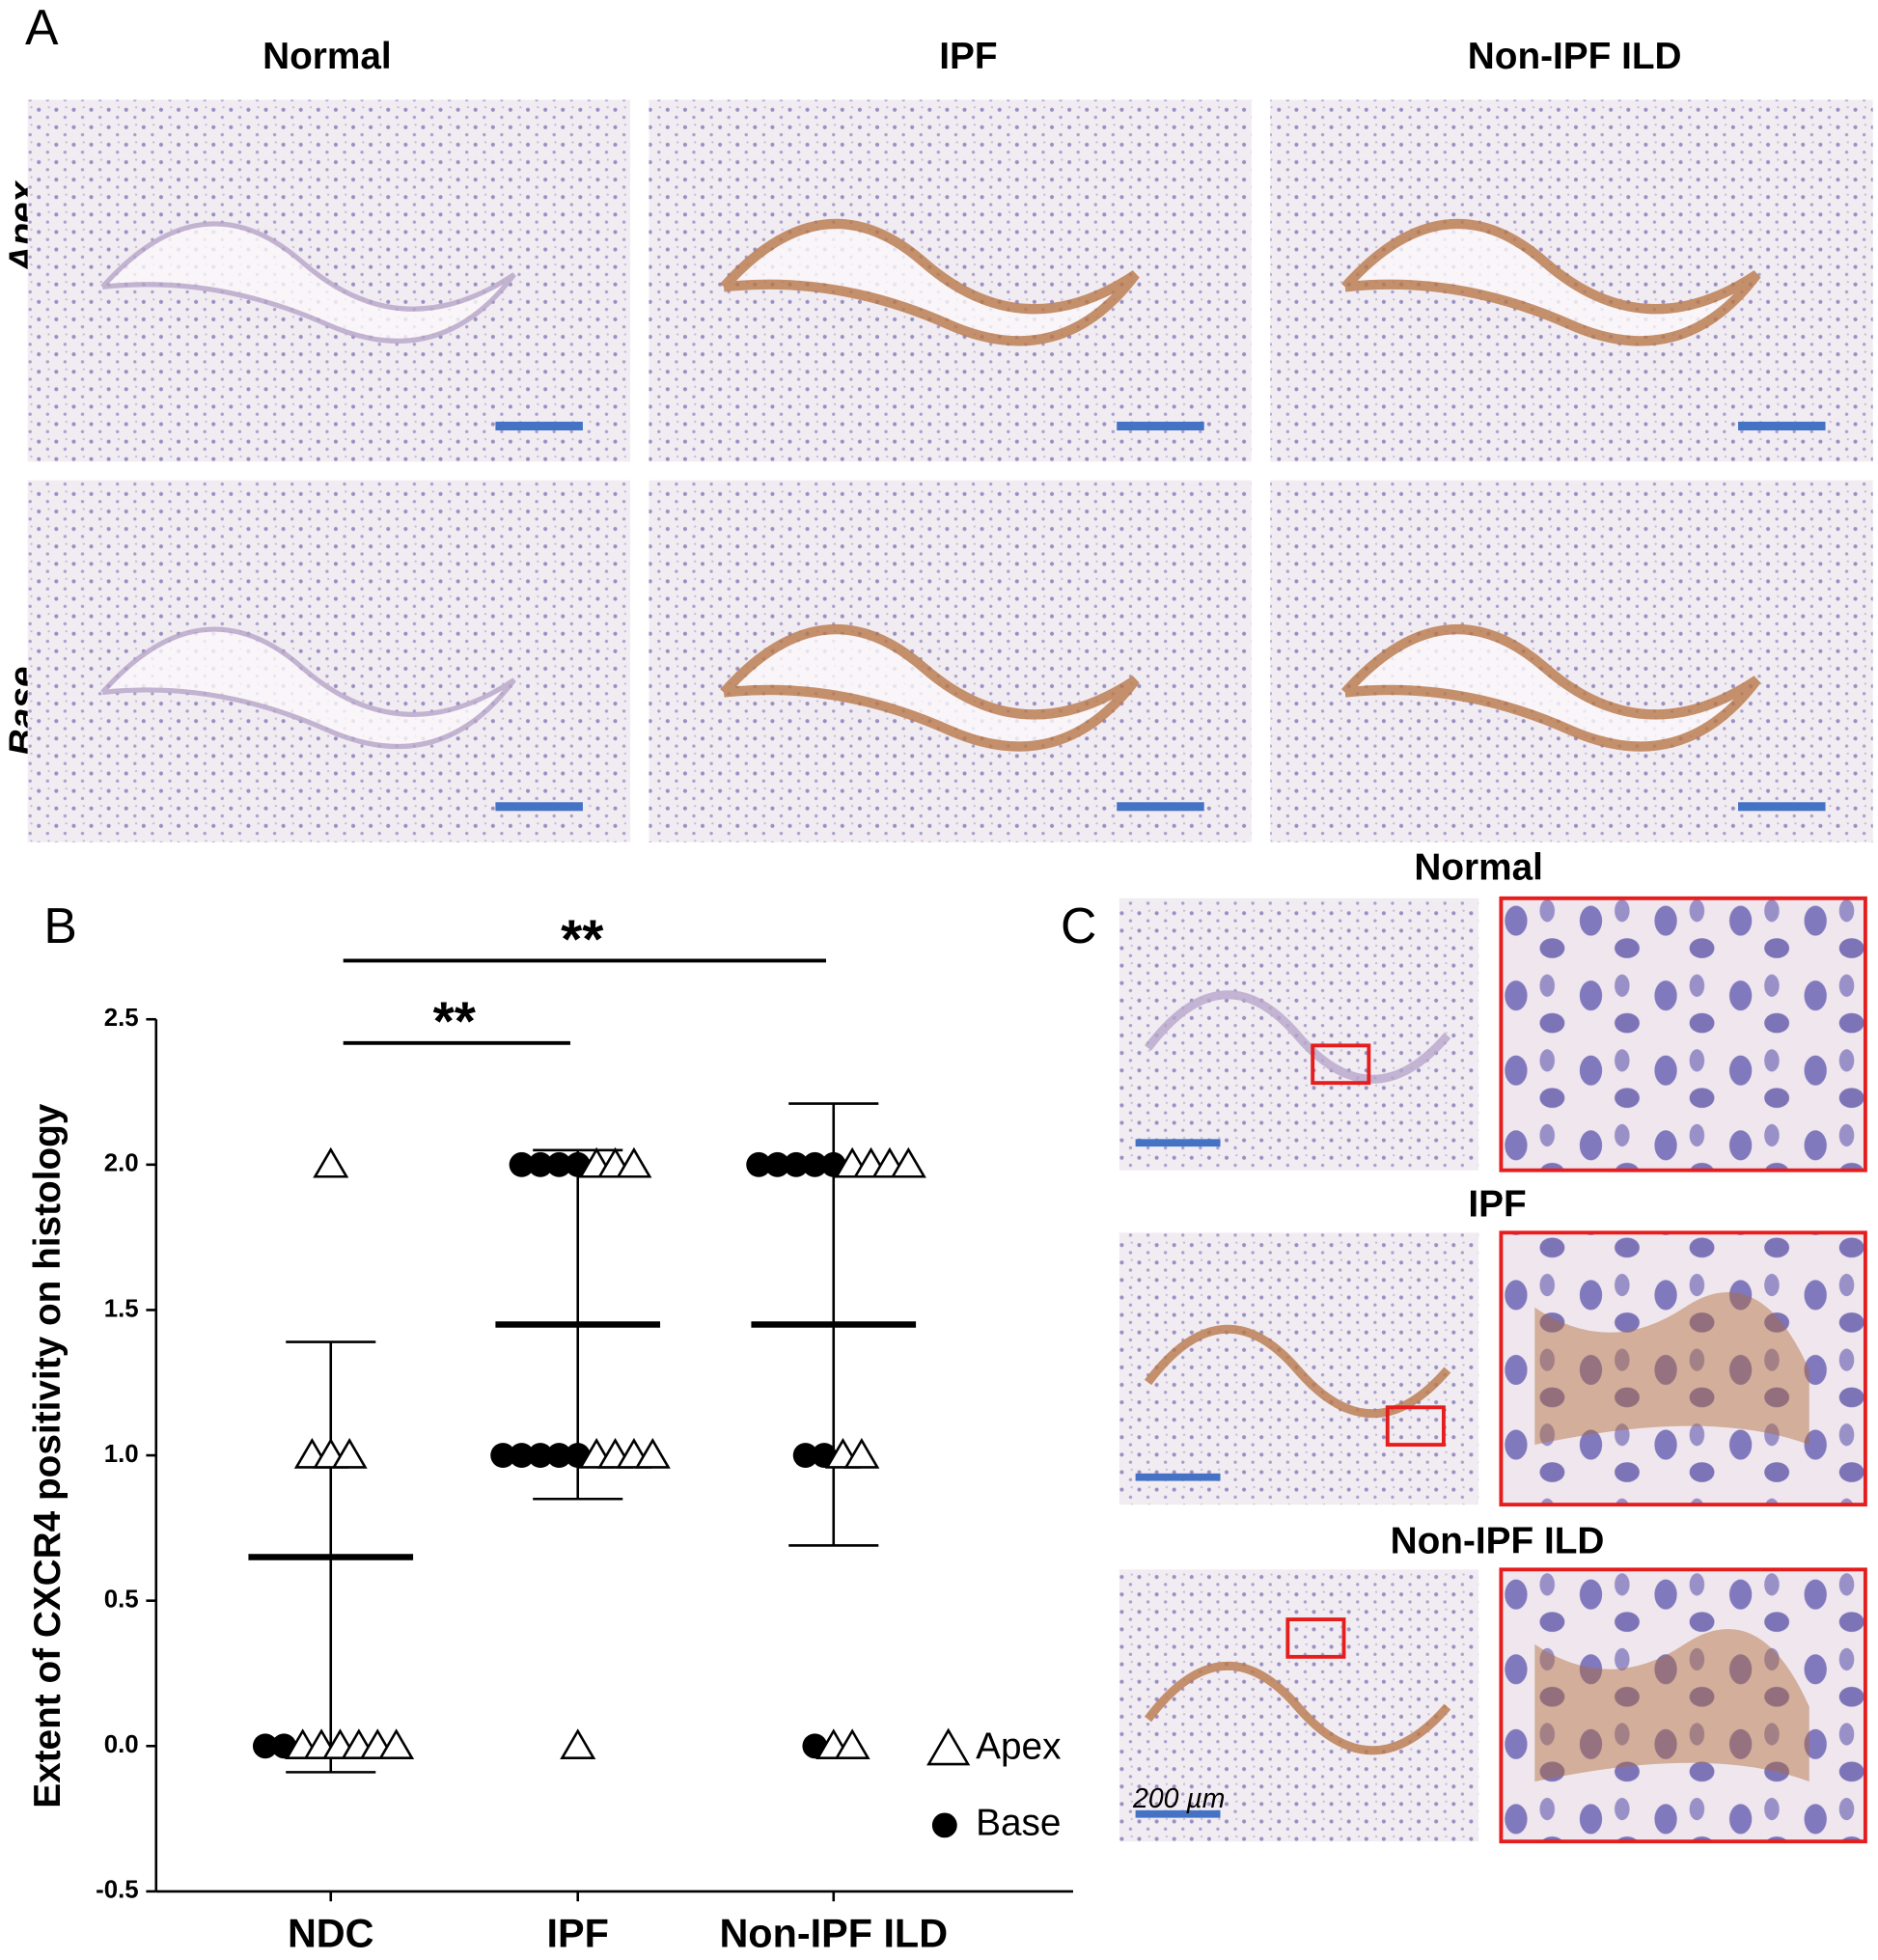 This screenshot has width=1878, height=1960. I want to click on row-header: Normal, so click(1478, 867).